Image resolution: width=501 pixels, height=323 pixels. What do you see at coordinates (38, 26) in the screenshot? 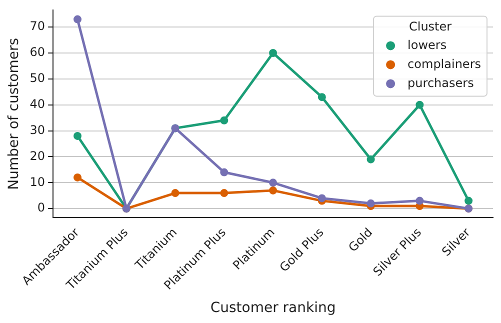
I see `y-tick-label: 70` at bounding box center [38, 26].